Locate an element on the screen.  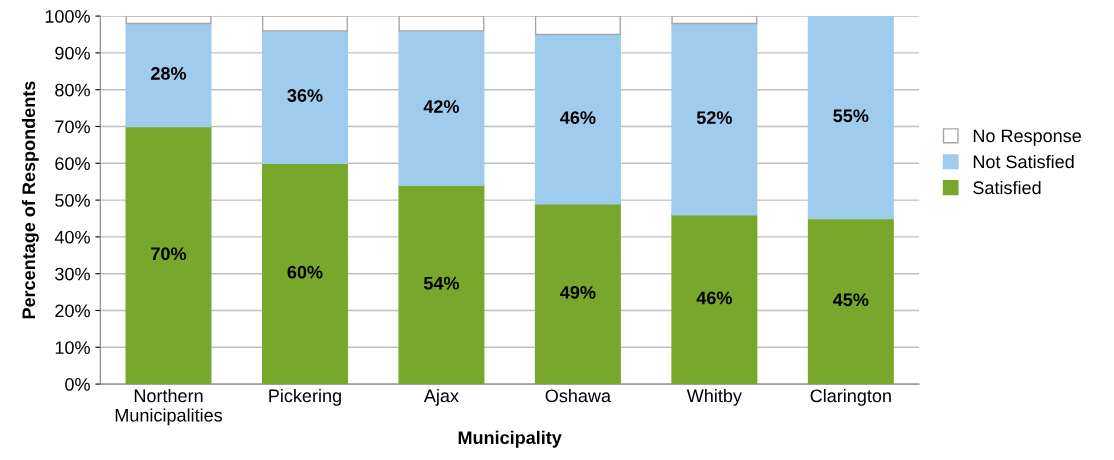
y-axis-title: Percentage of Respondents is located at coordinates (30, 200).